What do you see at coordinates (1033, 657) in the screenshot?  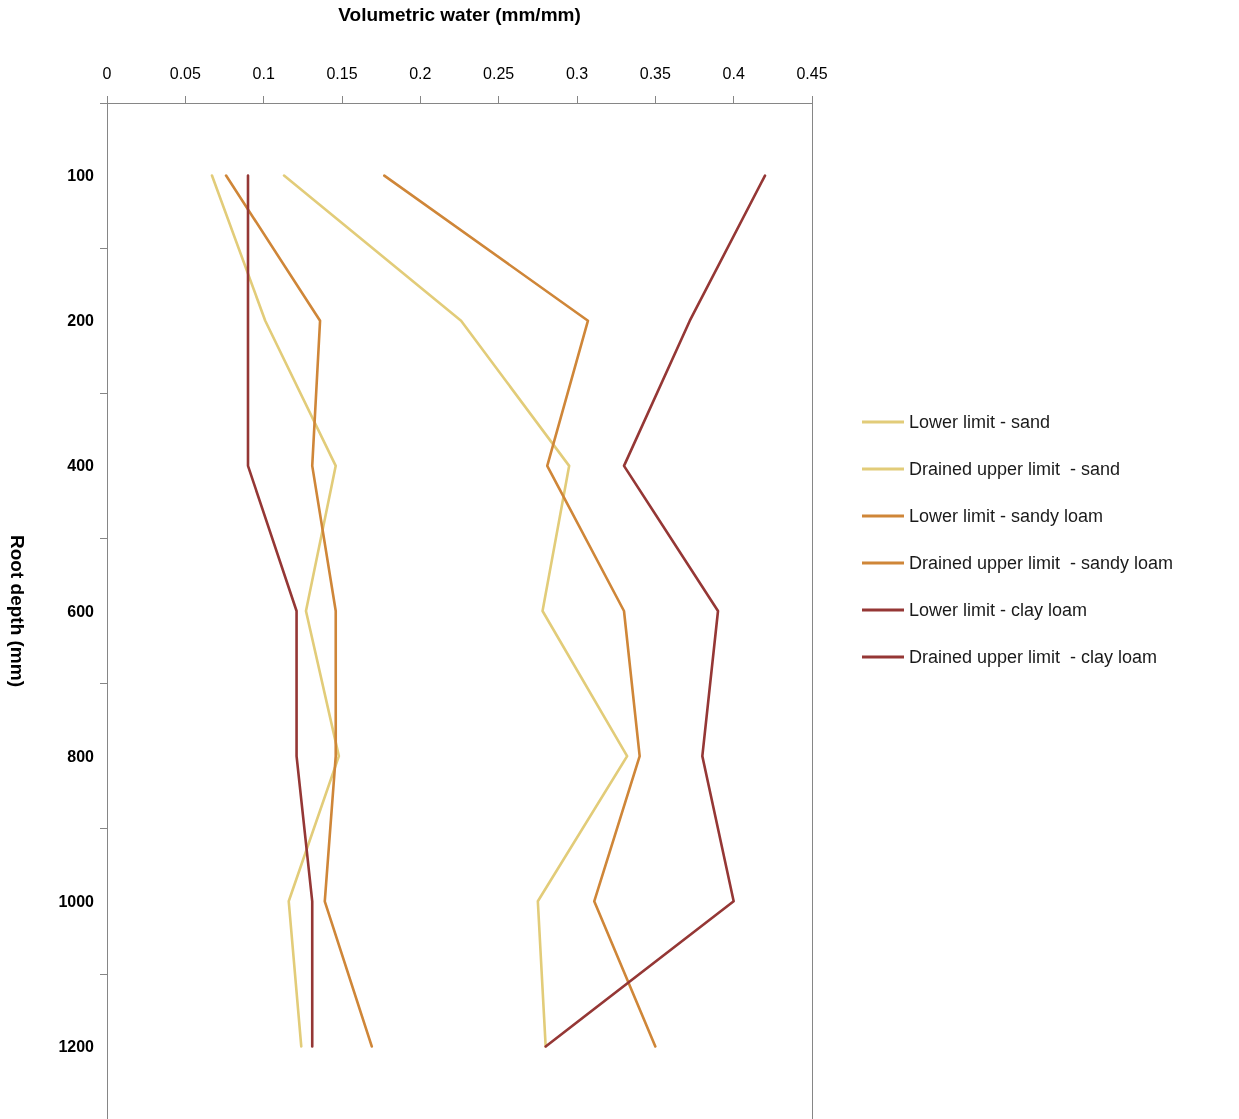 I see `legend-label: Drained upper limit - clay loam` at bounding box center [1033, 657].